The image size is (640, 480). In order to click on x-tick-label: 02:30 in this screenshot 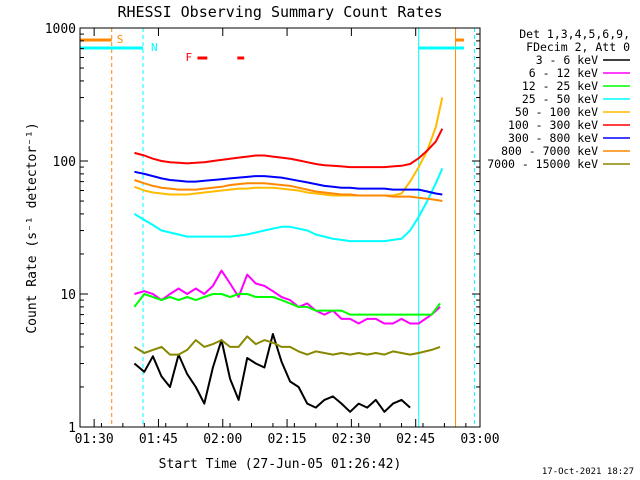, I will do `click(351, 439)`.